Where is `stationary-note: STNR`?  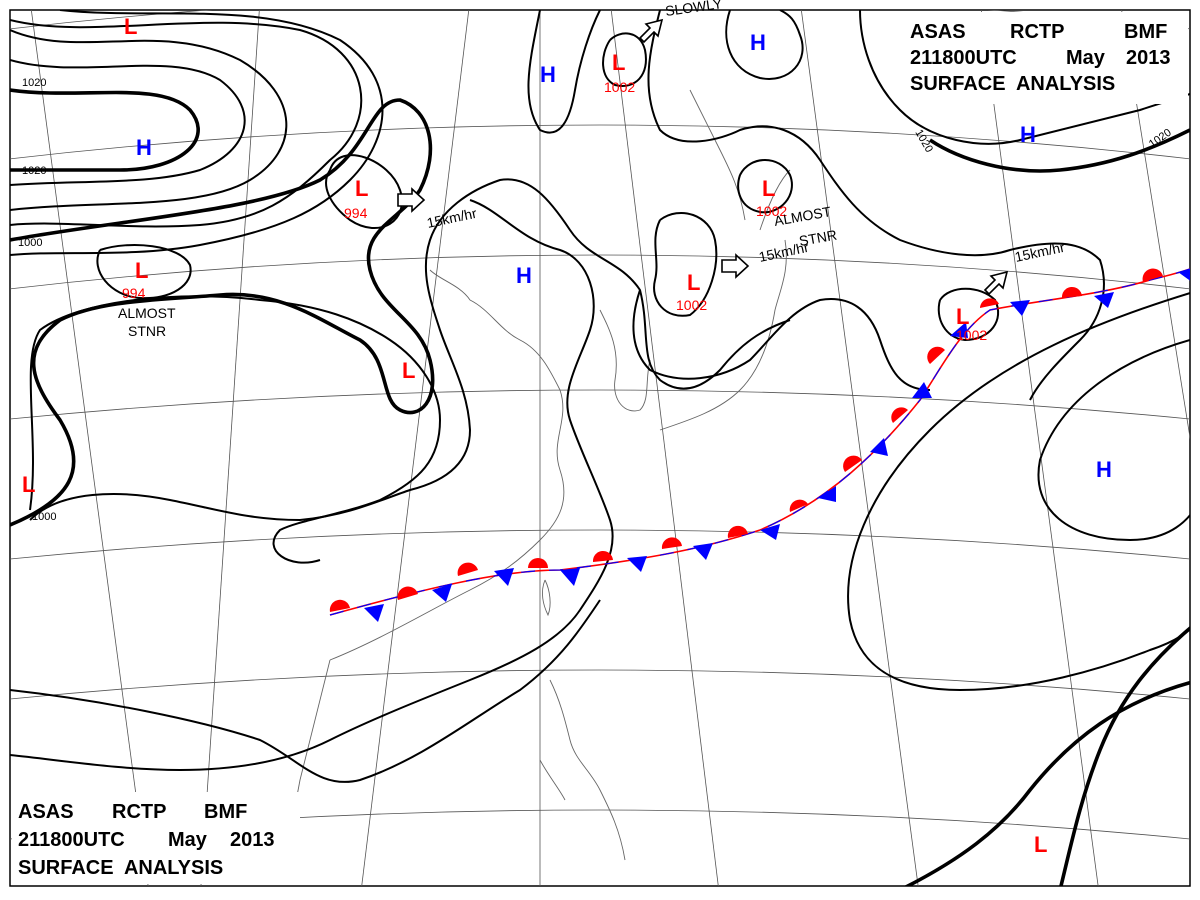
stationary-note: STNR is located at coordinates (818, 238).